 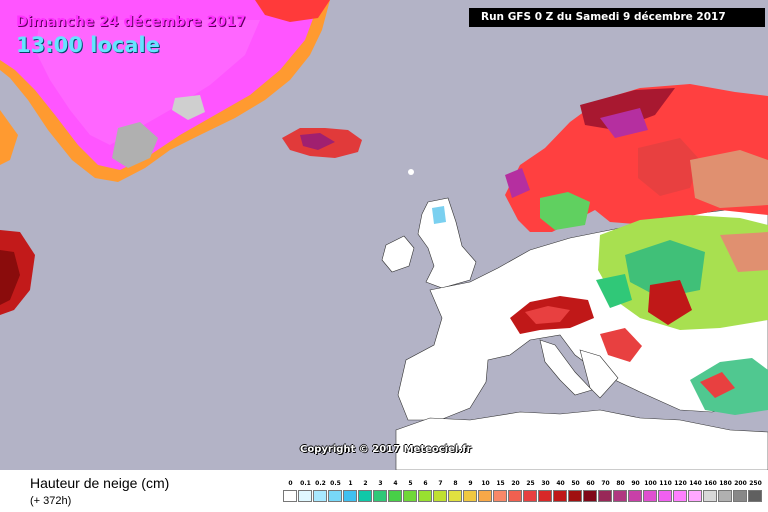 I want to click on model-run-label: Run GFS 0 Z du Samedi 9 décembre 2017, so click(x=617, y=17).